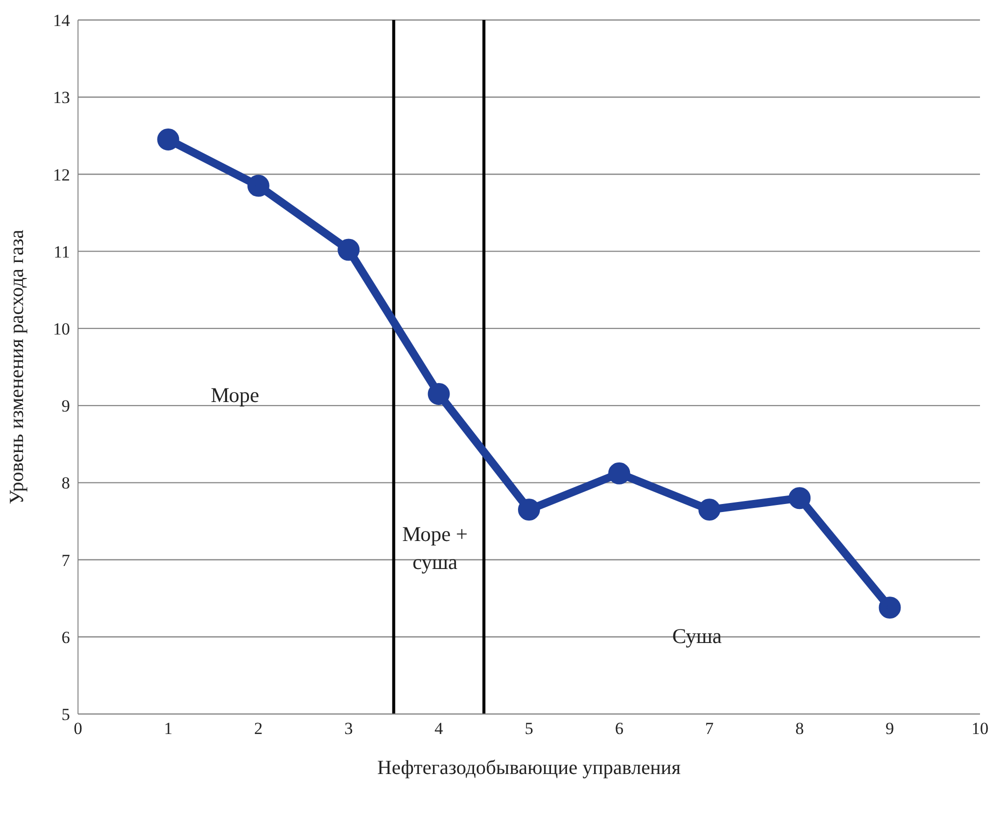 Image resolution: width=1000 pixels, height=832 pixels. Describe the element at coordinates (66, 714) in the screenshot. I see `y-tick-label: 5` at that location.